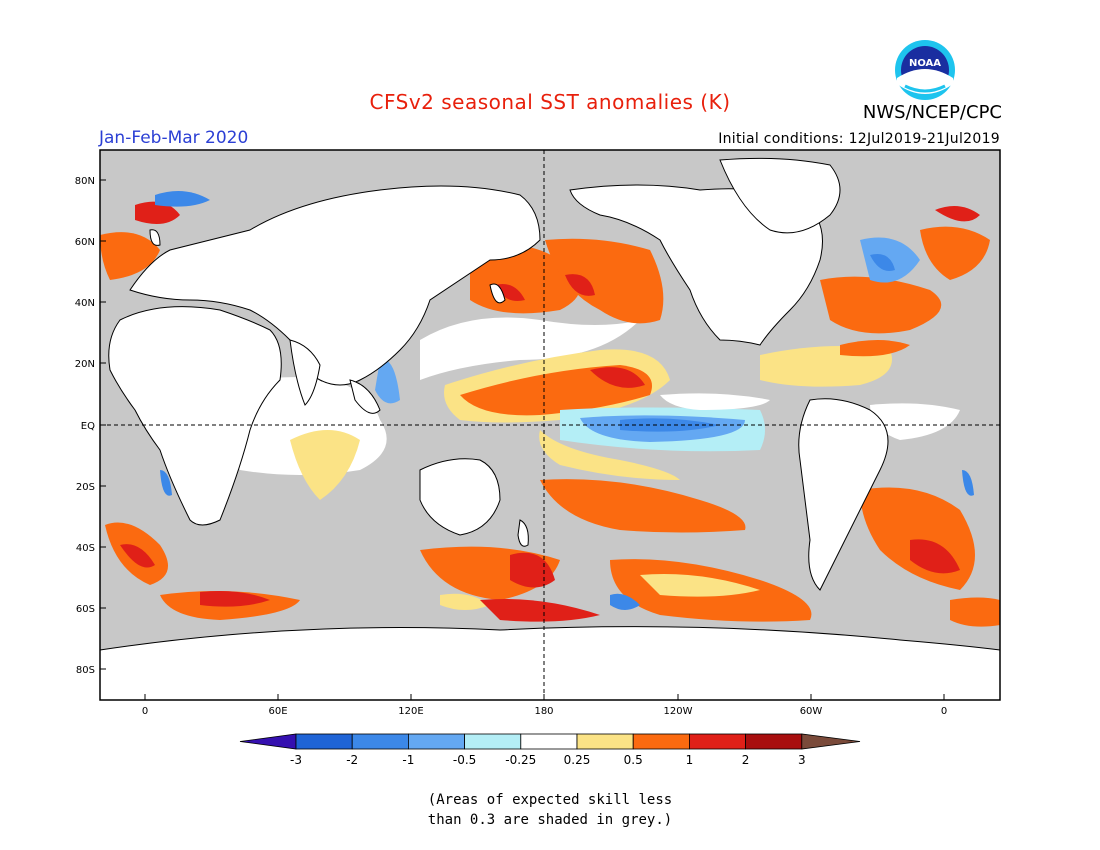  Describe the element at coordinates (690, 760) in the screenshot. I see `colorbar-label: 1` at that location.